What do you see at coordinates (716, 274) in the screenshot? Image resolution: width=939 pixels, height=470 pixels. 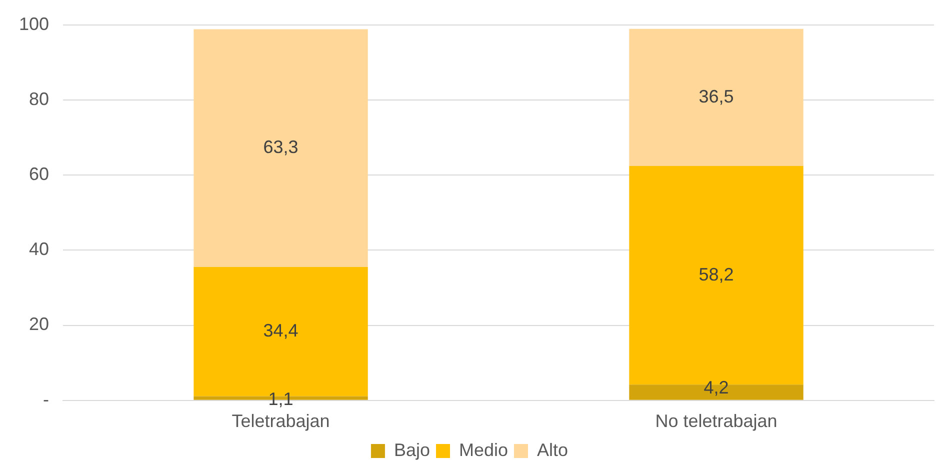 I see `data-label: 58,2` at bounding box center [716, 274].